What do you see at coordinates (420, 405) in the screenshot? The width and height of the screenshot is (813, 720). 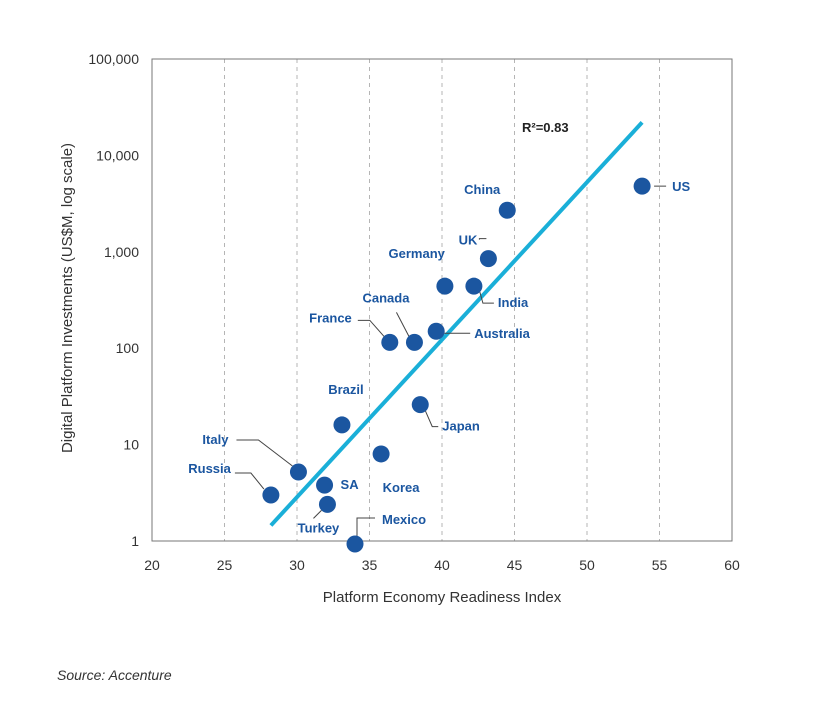 I see `data-point-japan` at bounding box center [420, 405].